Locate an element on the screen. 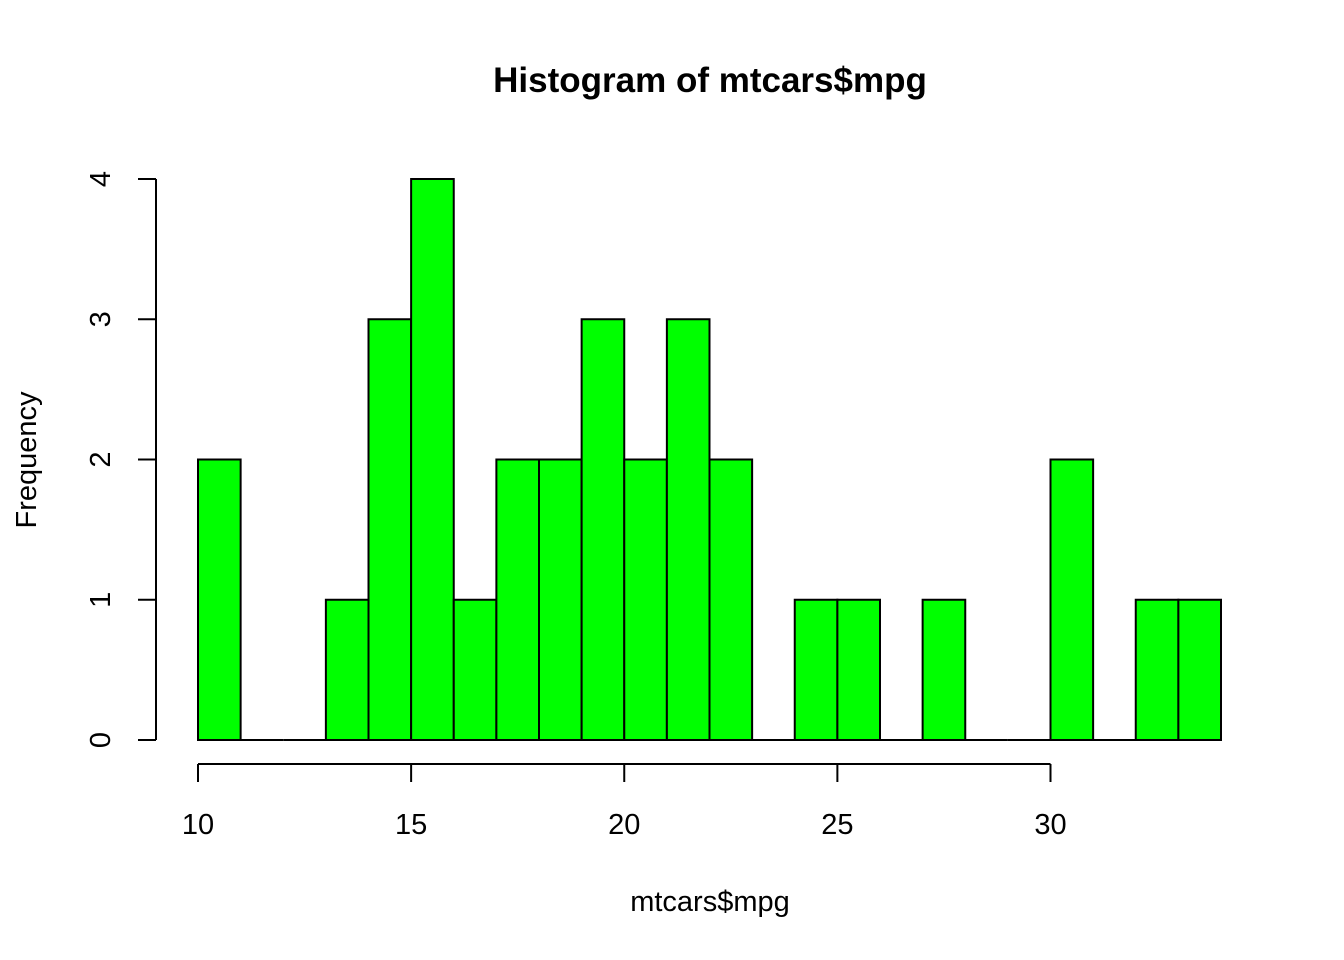 This screenshot has width=1344, height=960. y-tick-label-2: 2 is located at coordinates (101, 459).